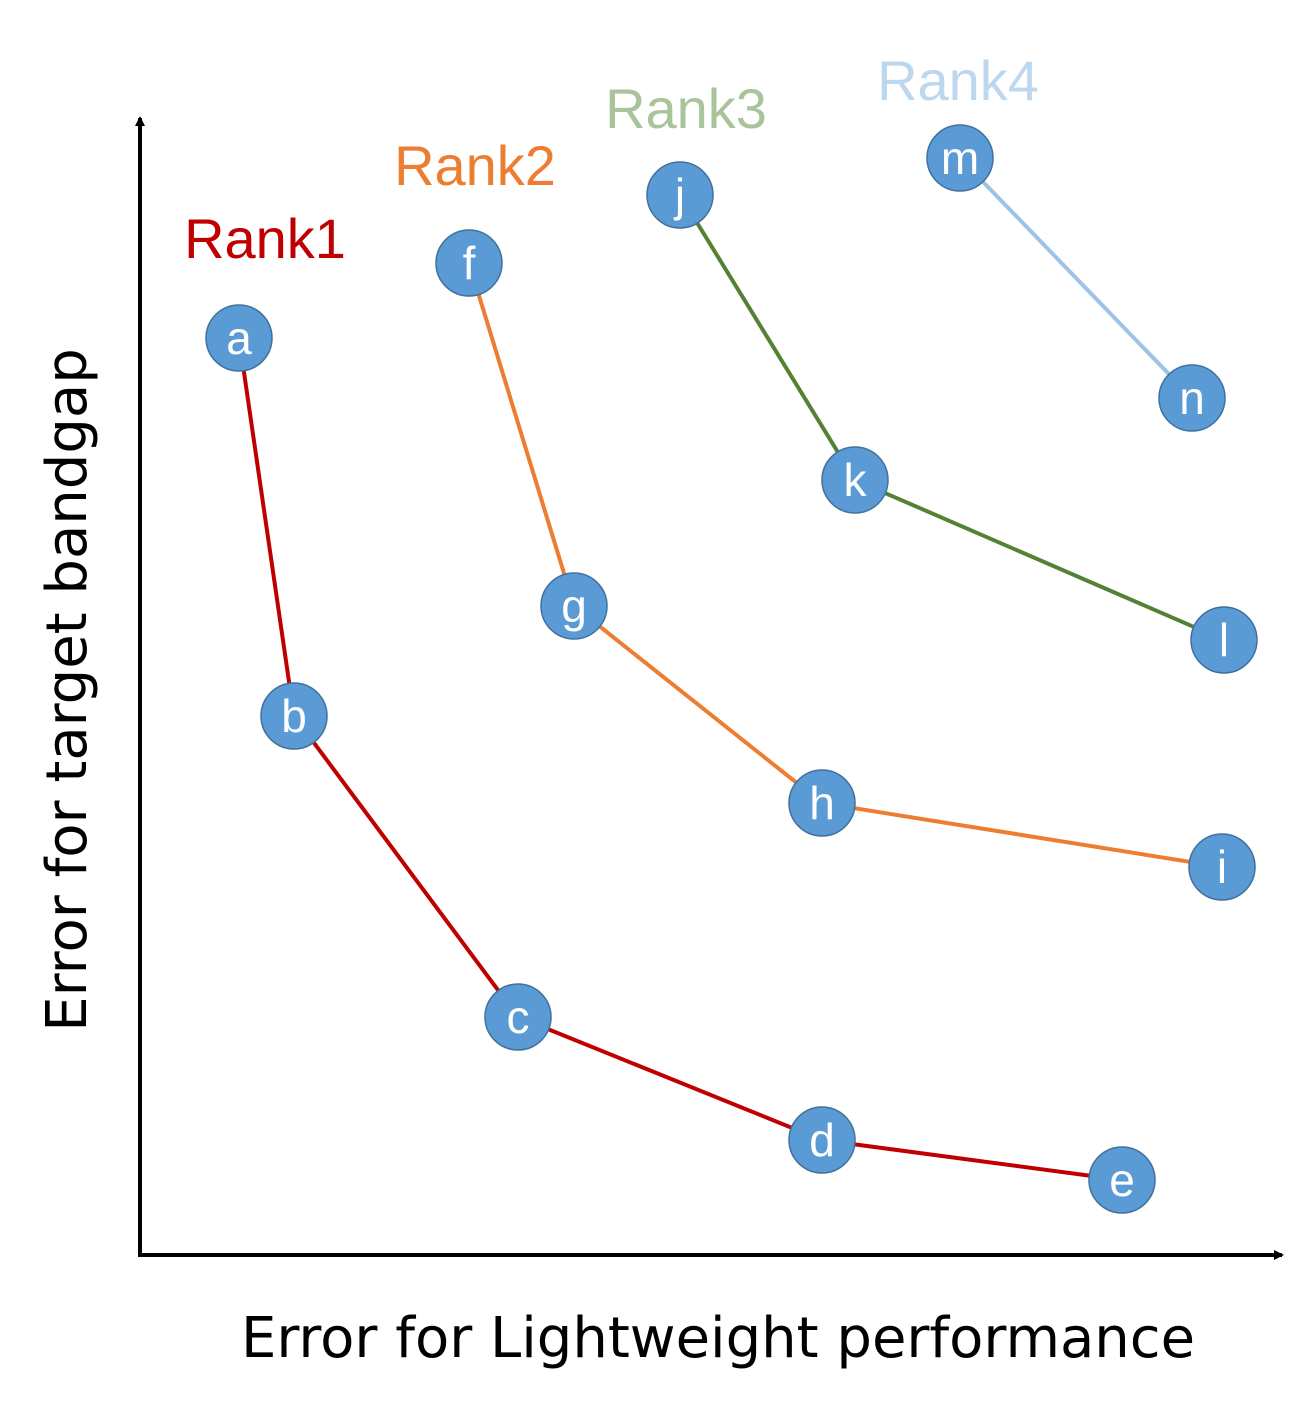 This screenshot has width=1313, height=1404. I want to click on node-label: k, so click(856, 480).